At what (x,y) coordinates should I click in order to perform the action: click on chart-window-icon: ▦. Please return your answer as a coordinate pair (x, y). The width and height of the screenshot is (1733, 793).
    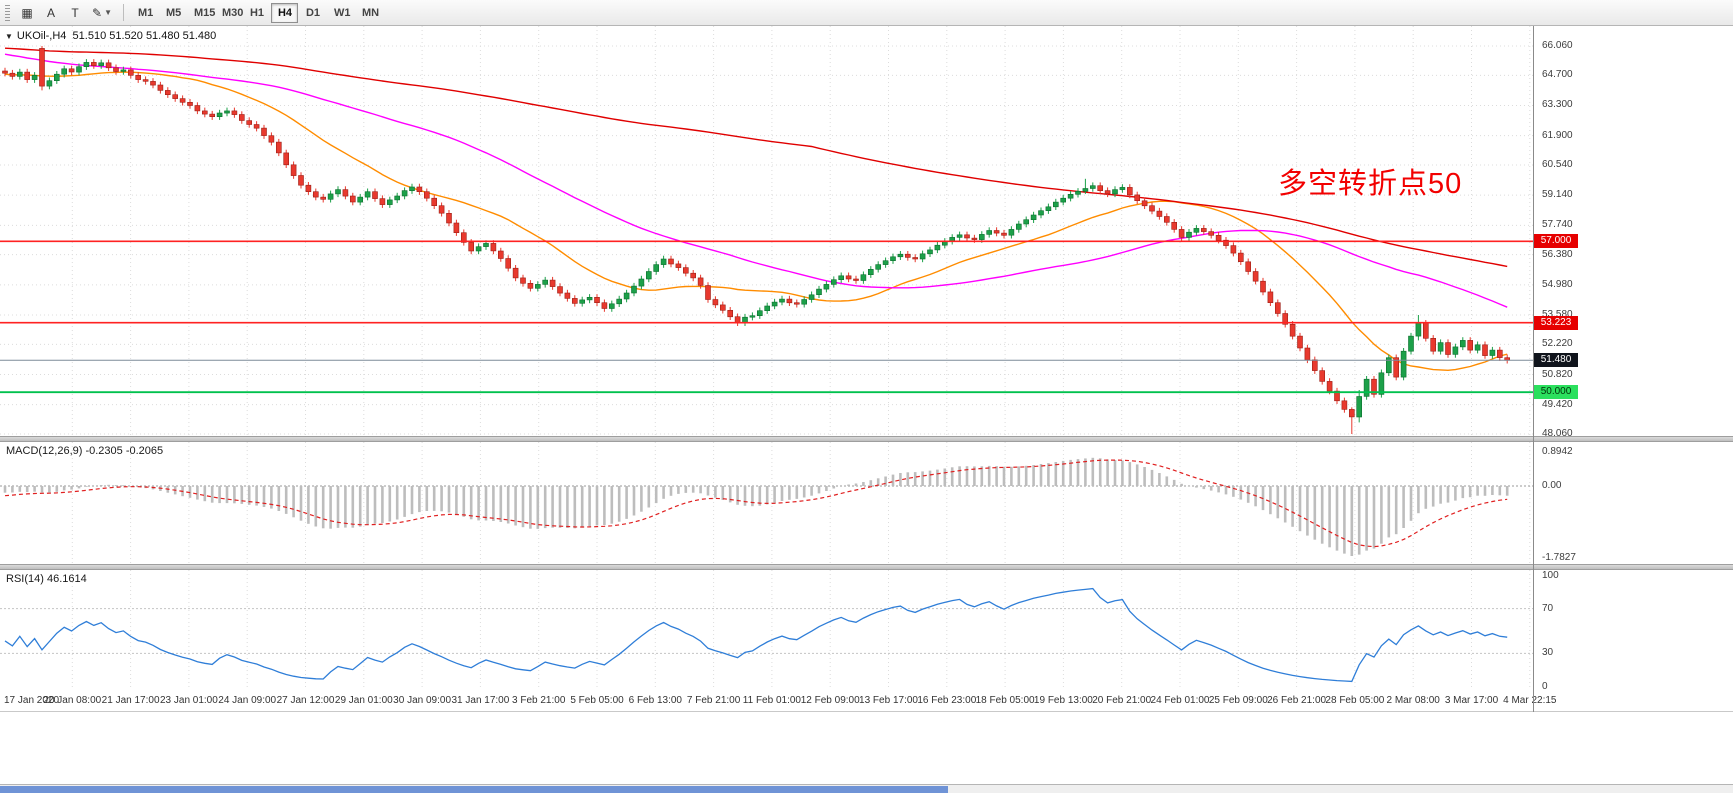
    Looking at the image, I should click on (27, 13).